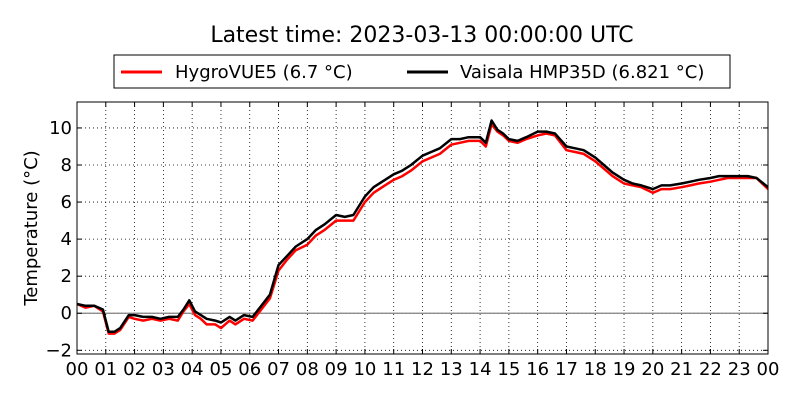 This screenshot has height=400, width=800. Describe the element at coordinates (364, 369) in the screenshot. I see `x-tick-label: 10` at that location.